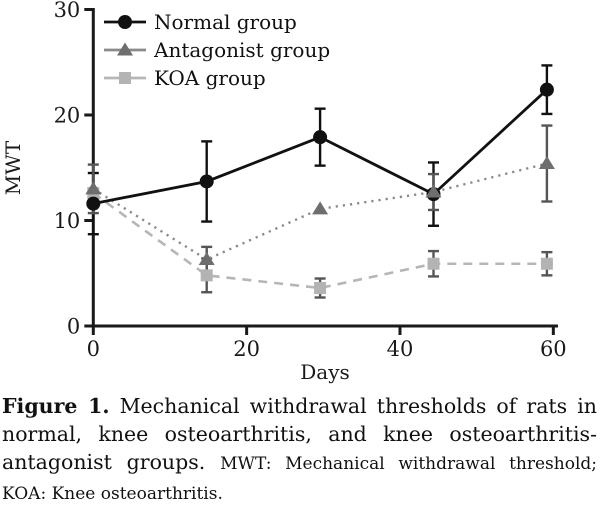 The height and width of the screenshot is (508, 600). I want to click on series-line-koa-group, so click(319, 241).